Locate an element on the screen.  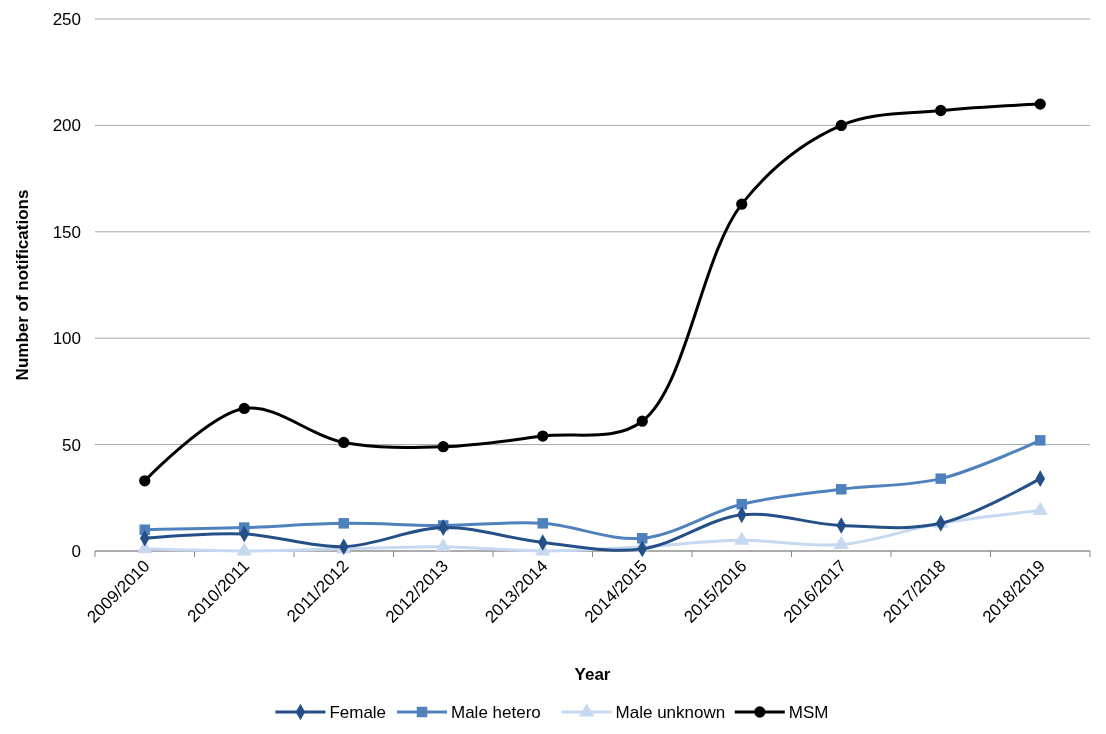
y-tick-label: 150 is located at coordinates (66, 232).